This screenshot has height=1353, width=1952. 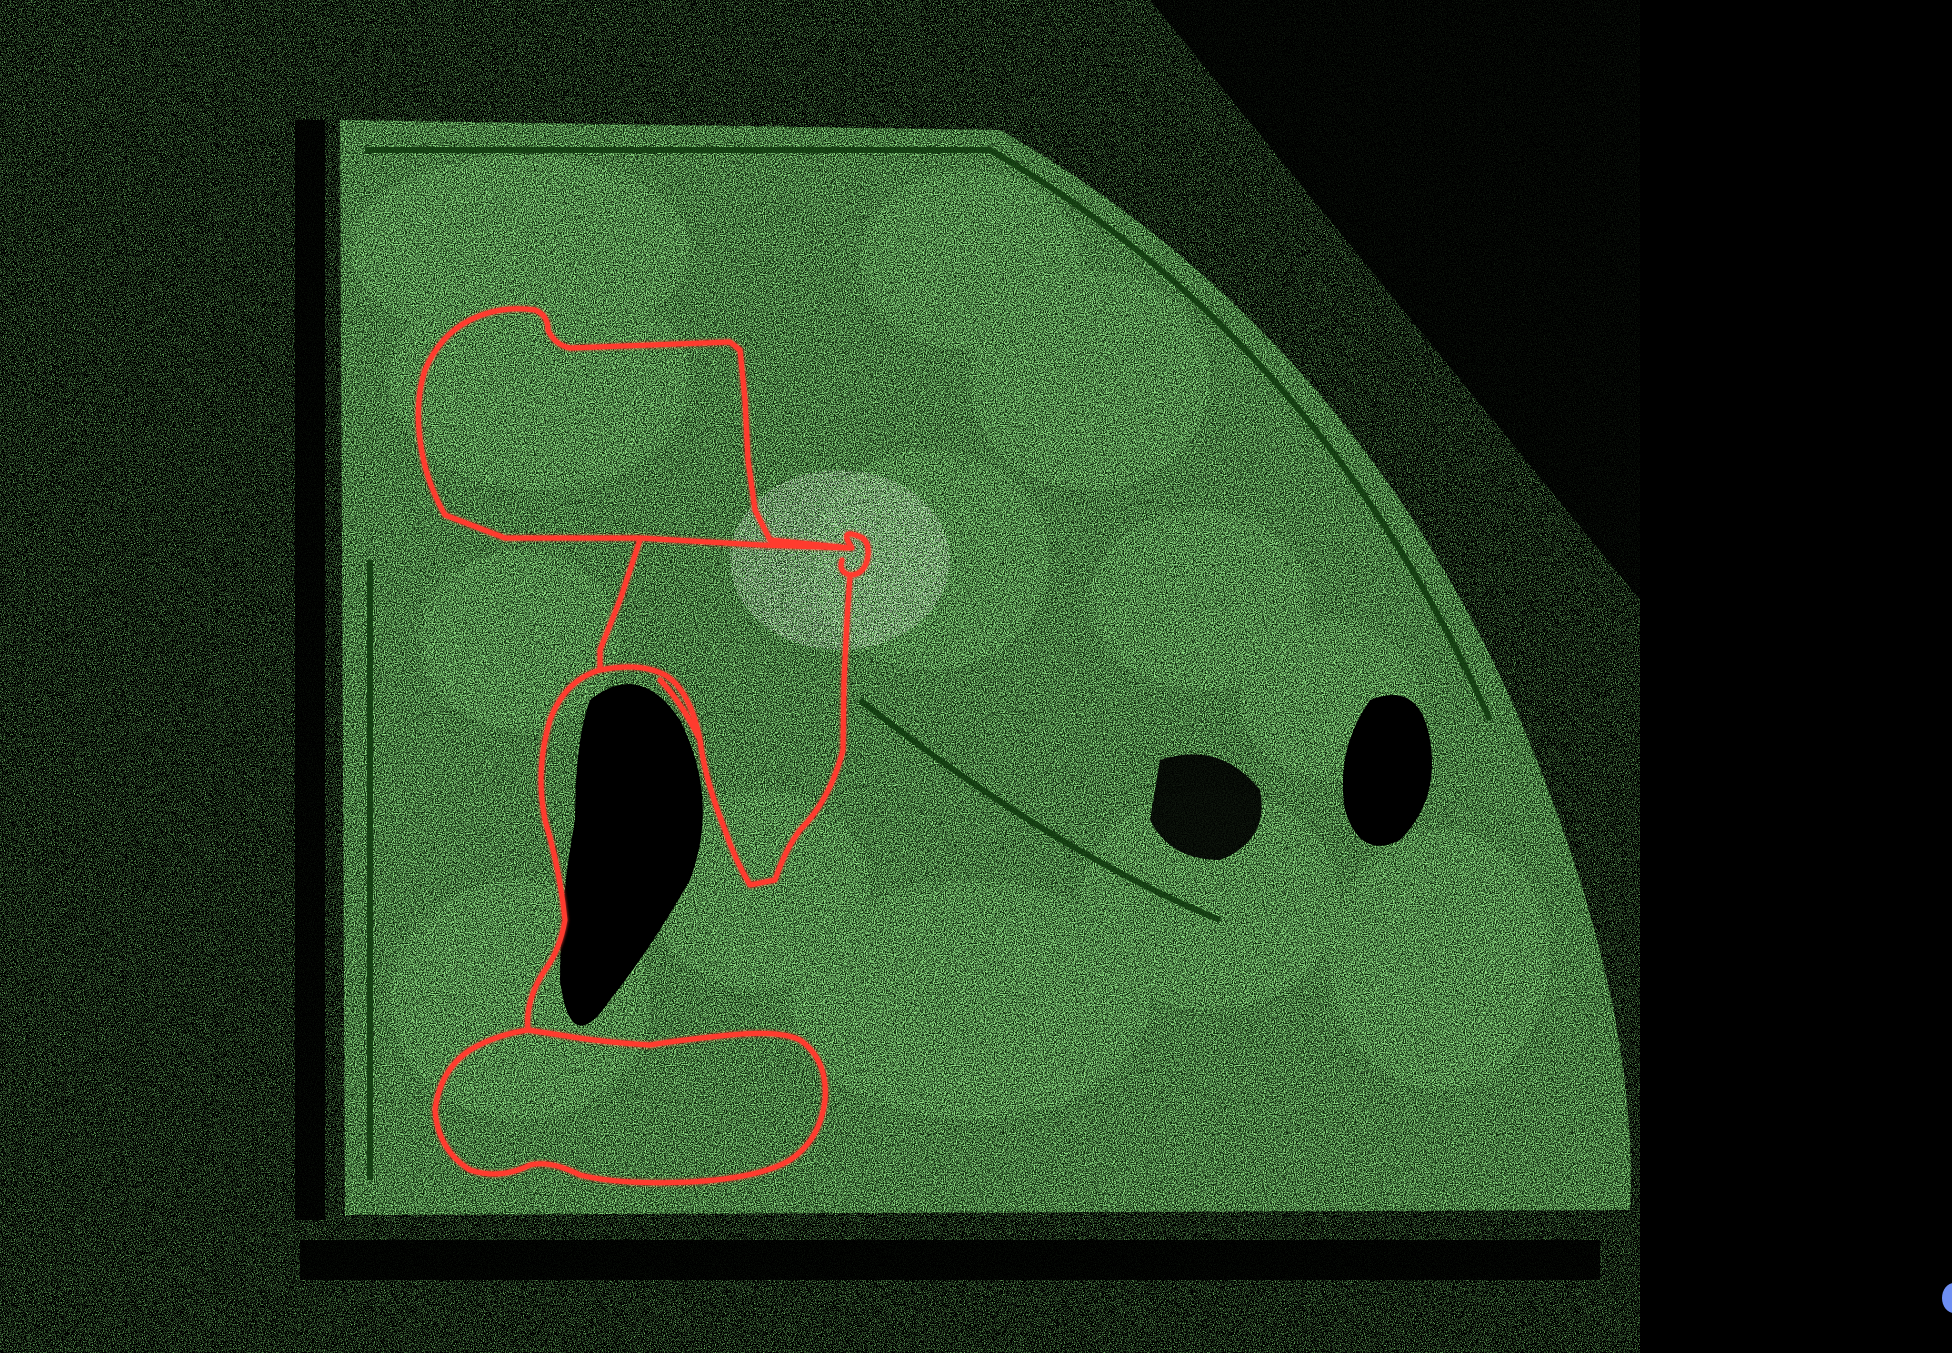 What do you see at coordinates (620, 605) in the screenshot?
I see `trajectory-branch` at bounding box center [620, 605].